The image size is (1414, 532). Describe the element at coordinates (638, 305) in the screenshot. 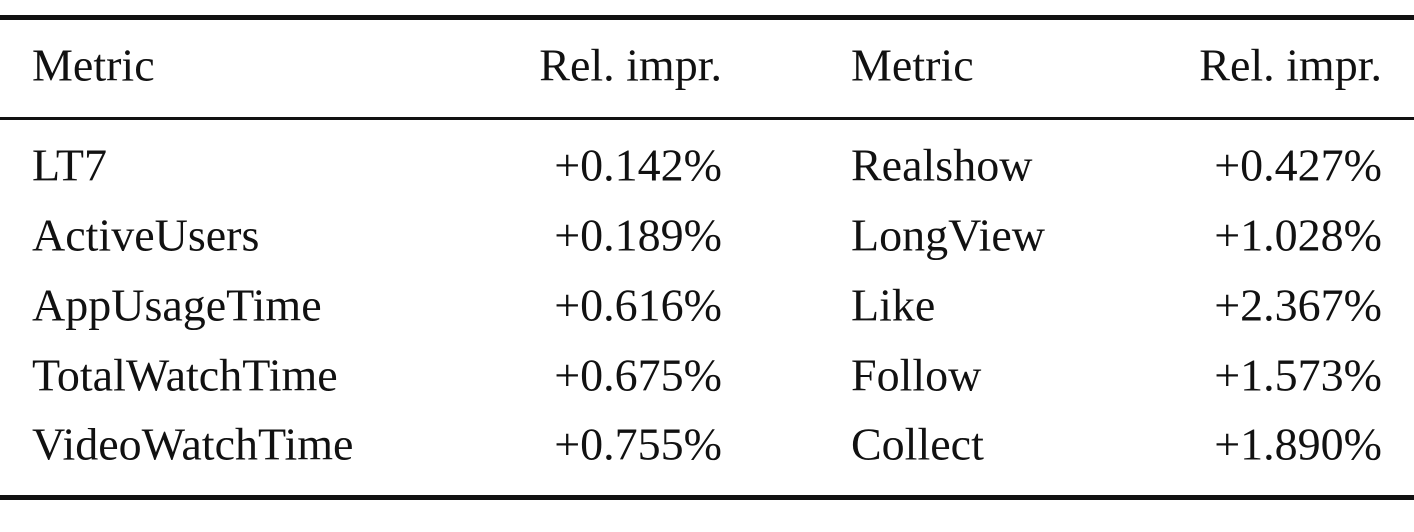

I see `value-cell: +0.616%` at that location.